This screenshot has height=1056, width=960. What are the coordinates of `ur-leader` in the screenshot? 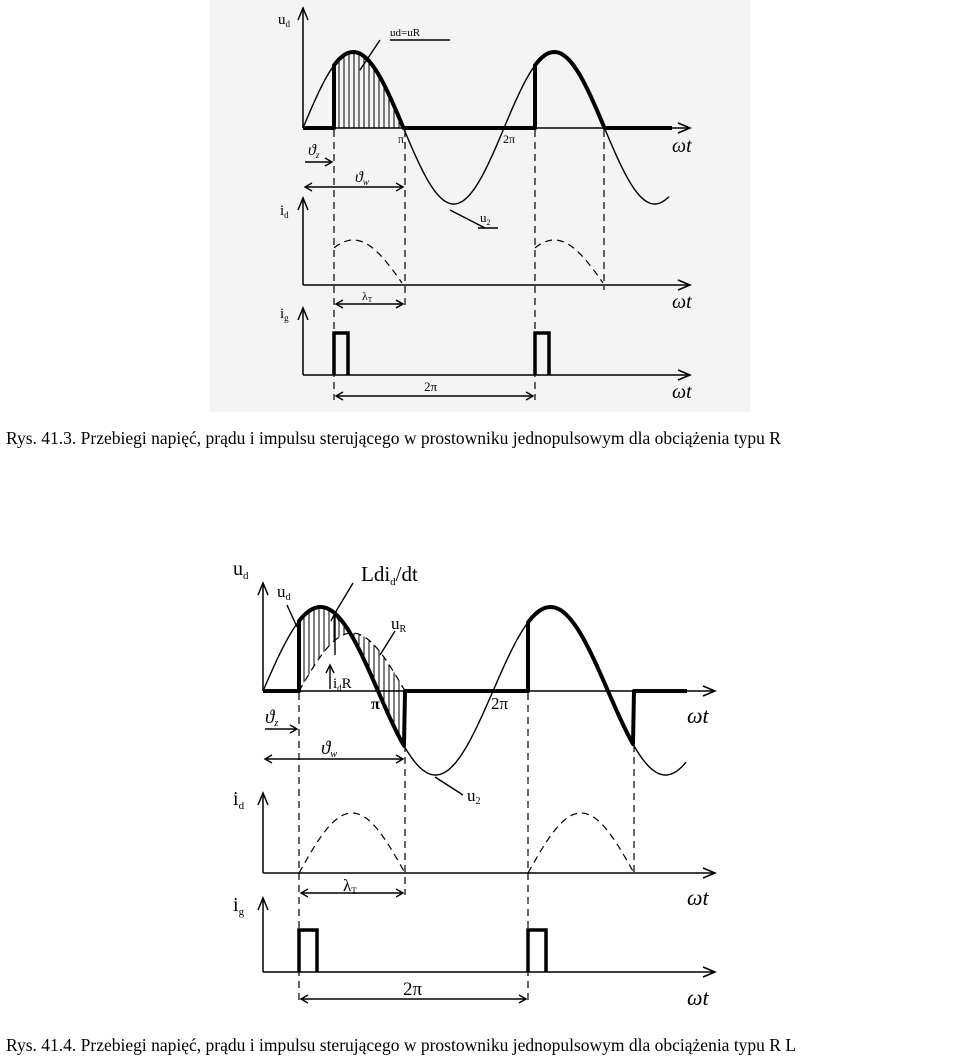 It's located at (387, 643).